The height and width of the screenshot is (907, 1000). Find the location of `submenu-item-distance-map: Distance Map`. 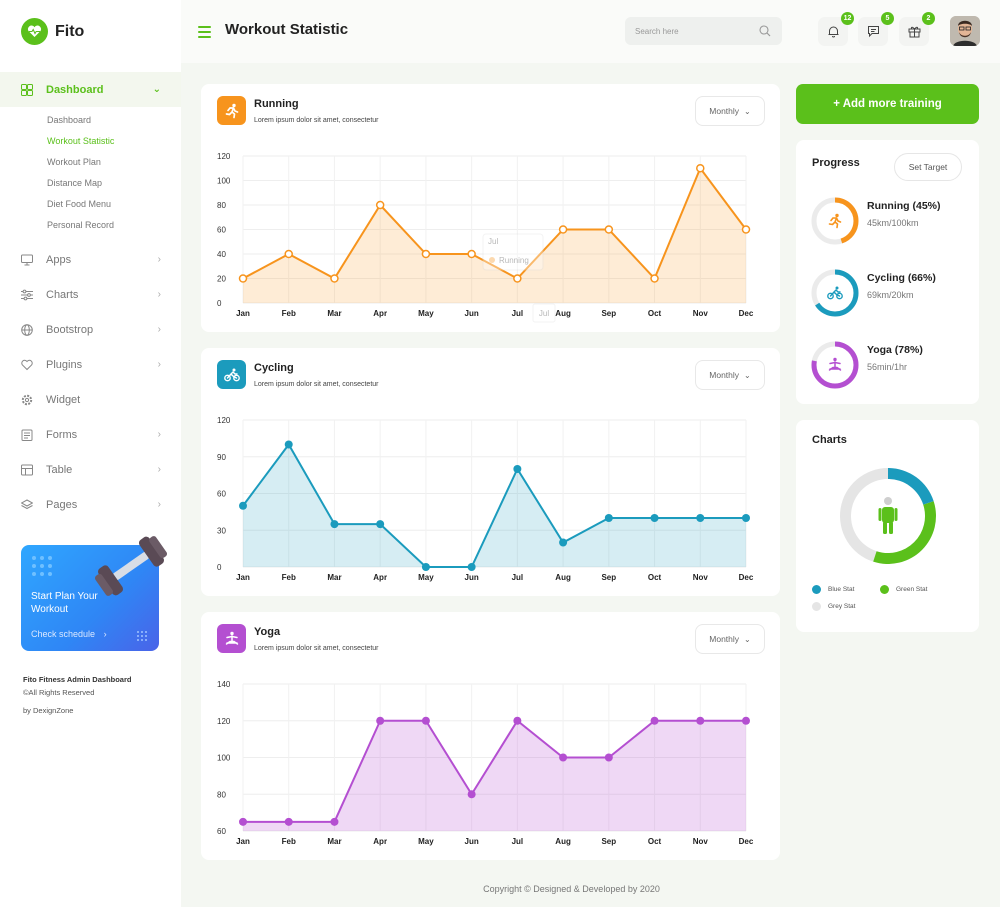

submenu-item-distance-map: Distance Map is located at coordinates (75, 183).